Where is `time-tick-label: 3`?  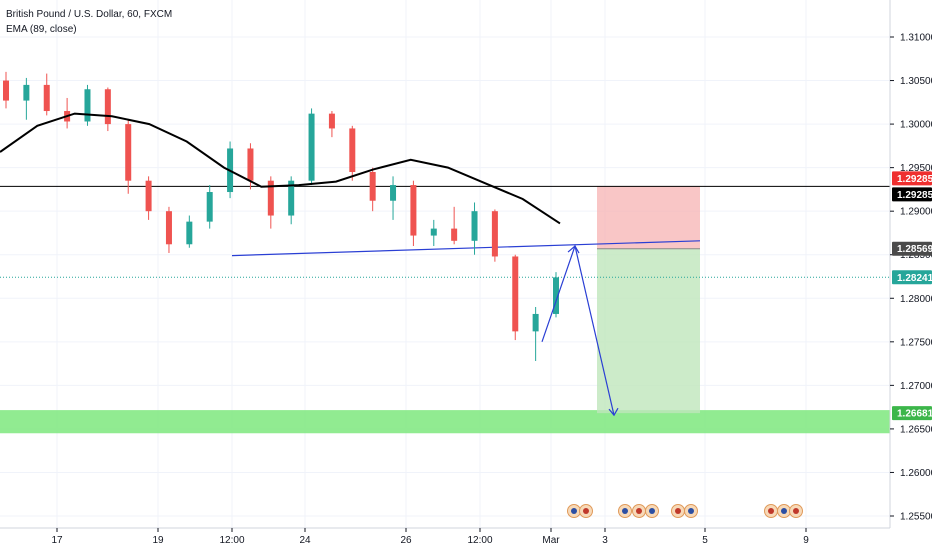 time-tick-label: 3 is located at coordinates (605, 540).